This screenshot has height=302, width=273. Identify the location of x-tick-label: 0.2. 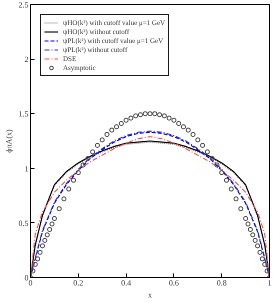
(78, 283).